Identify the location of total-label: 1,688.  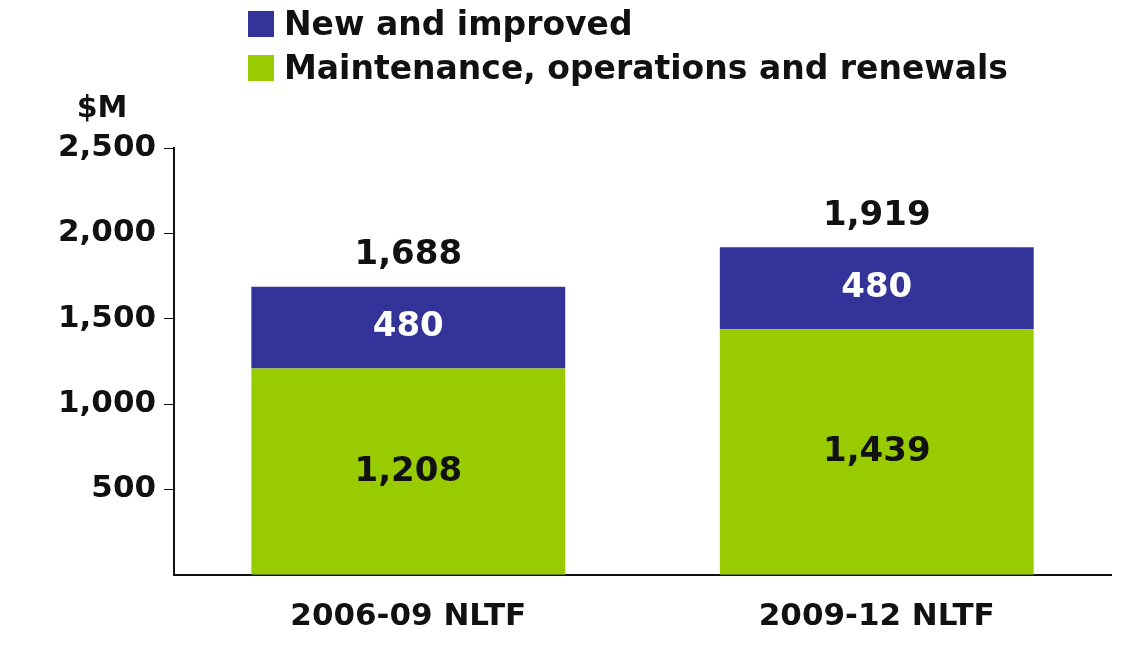
(408, 252).